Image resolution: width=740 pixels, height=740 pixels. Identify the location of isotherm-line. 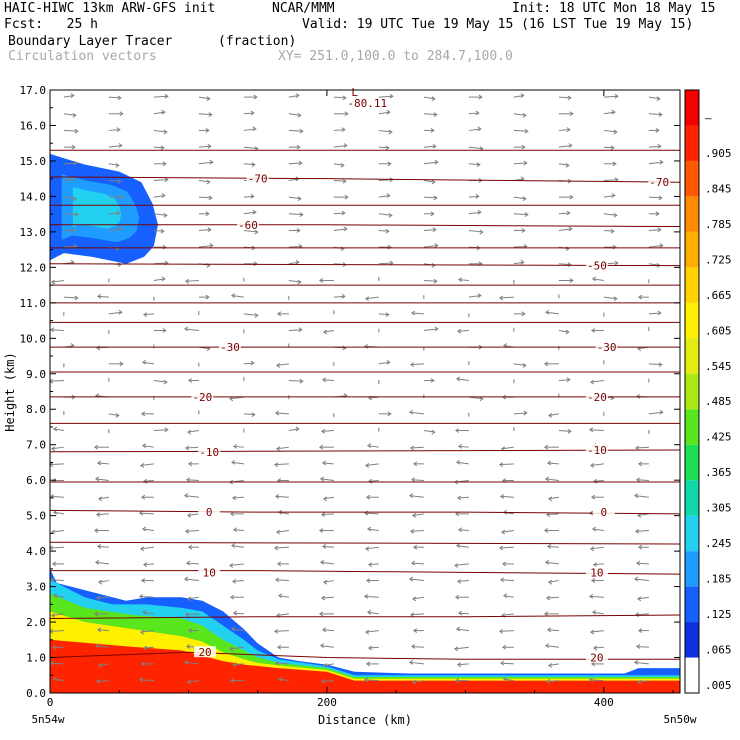
(365, 543).